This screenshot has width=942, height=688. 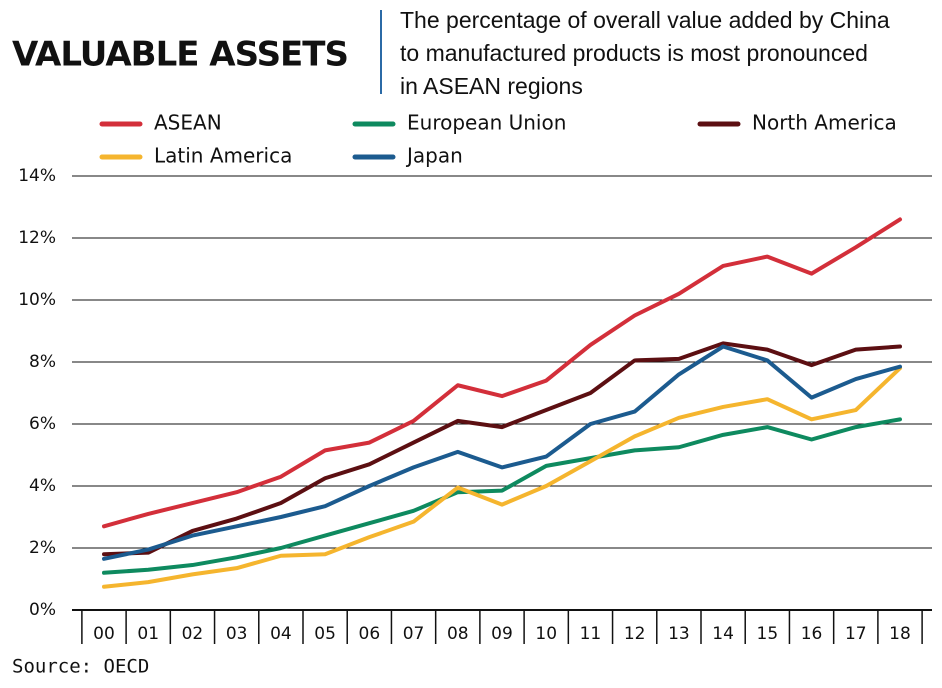 I want to click on y-tick-label: 8%, so click(x=42, y=362).